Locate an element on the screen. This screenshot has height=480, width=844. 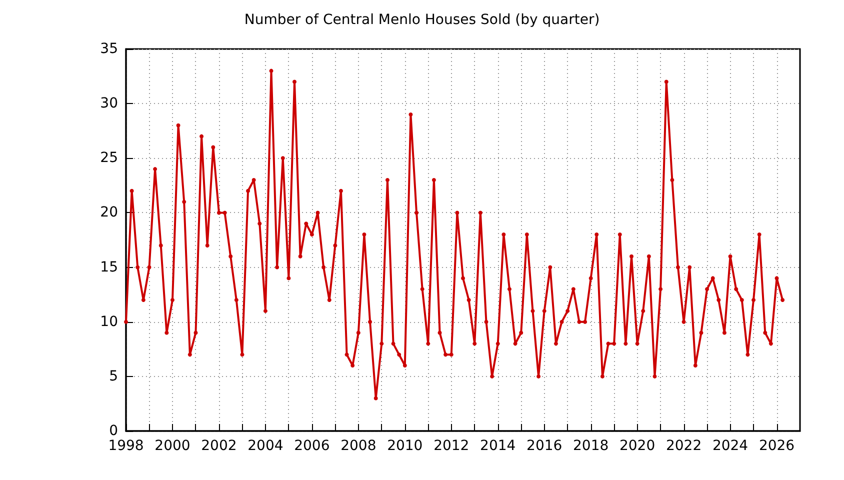
y-tick-label: 0 is located at coordinates (113, 431).